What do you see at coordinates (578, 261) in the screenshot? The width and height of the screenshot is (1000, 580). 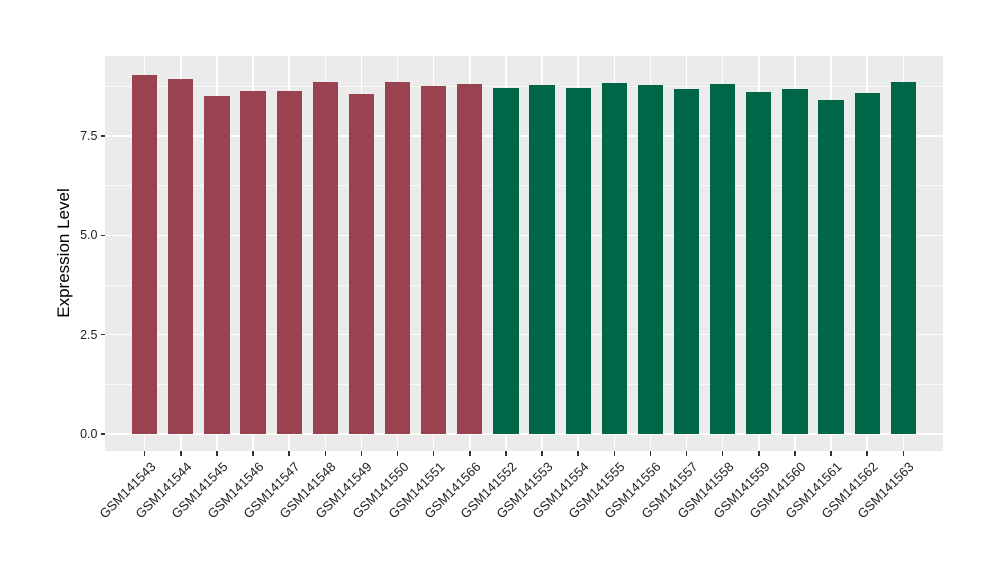 I see `bar-GSM141554` at bounding box center [578, 261].